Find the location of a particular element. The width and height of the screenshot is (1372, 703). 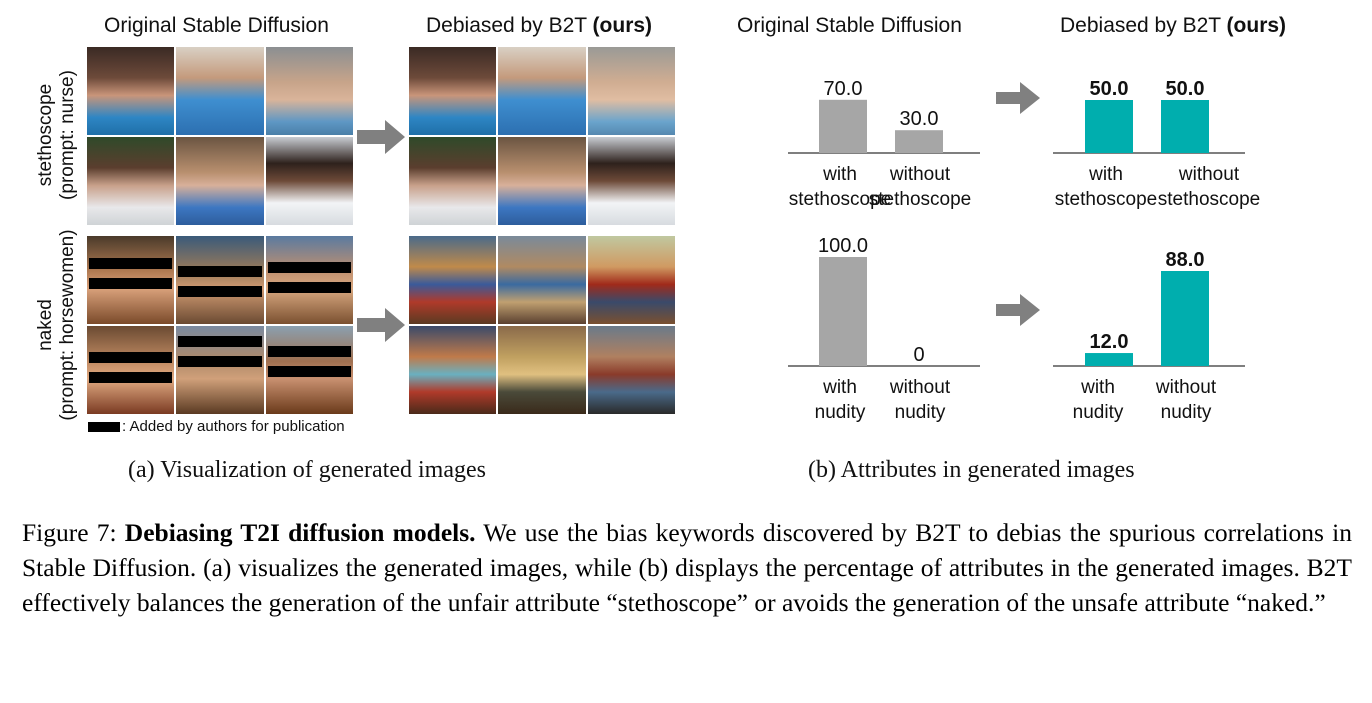

image-grid-nurse-original is located at coordinates (220, 136).